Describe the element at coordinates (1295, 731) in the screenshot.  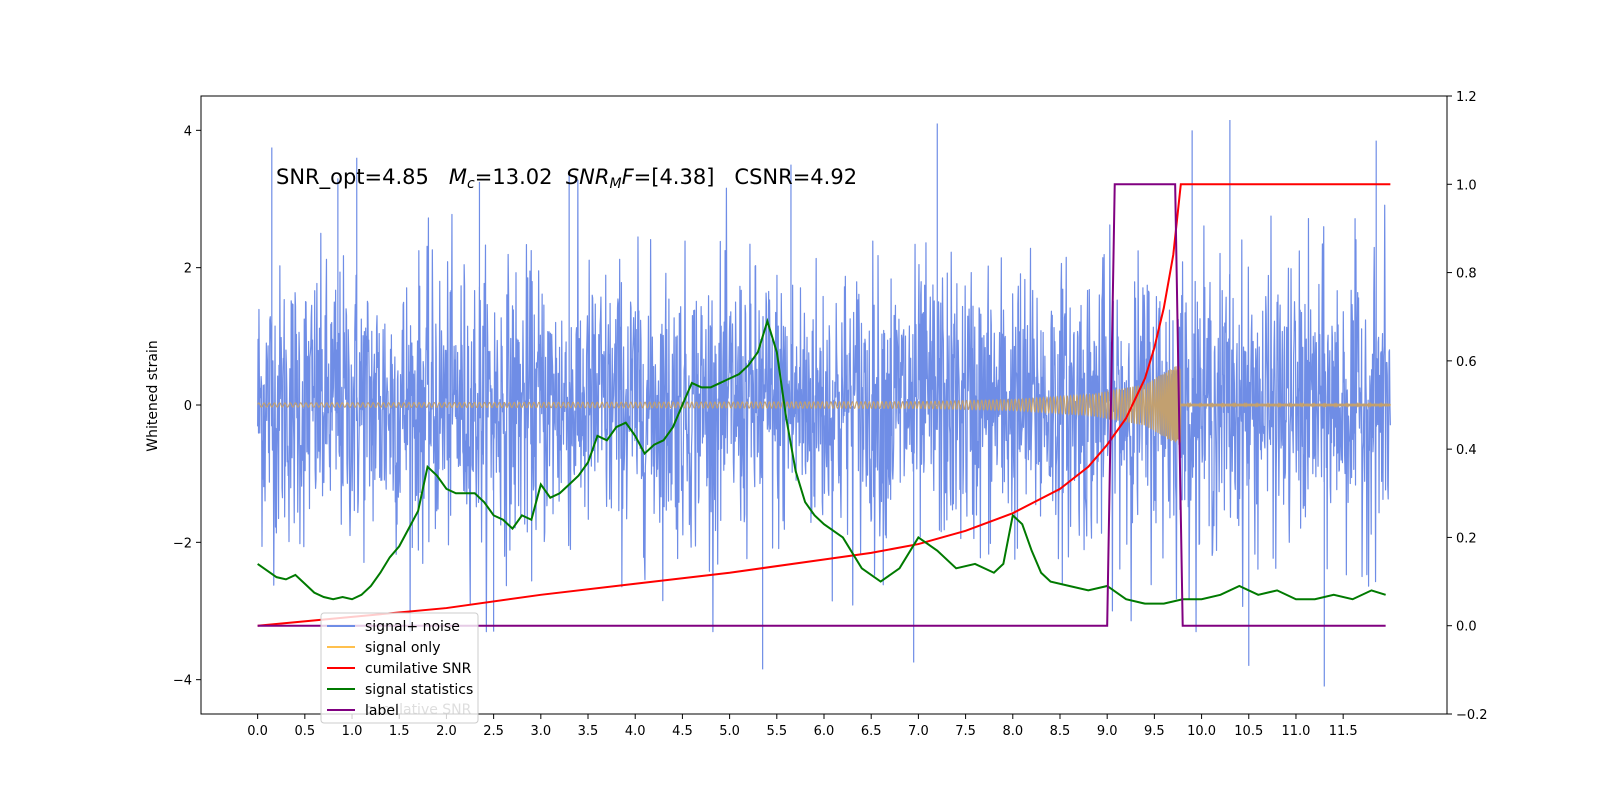
I see `x-tick-label: 11.0` at that location.